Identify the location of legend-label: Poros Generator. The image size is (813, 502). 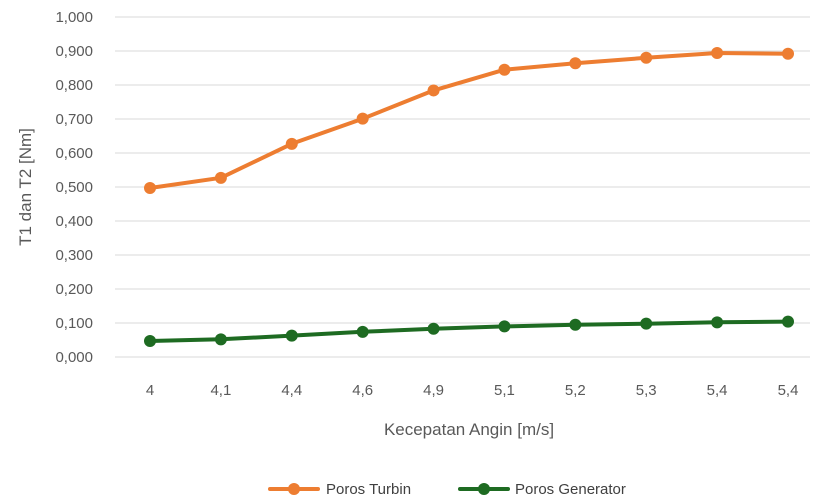
(570, 489).